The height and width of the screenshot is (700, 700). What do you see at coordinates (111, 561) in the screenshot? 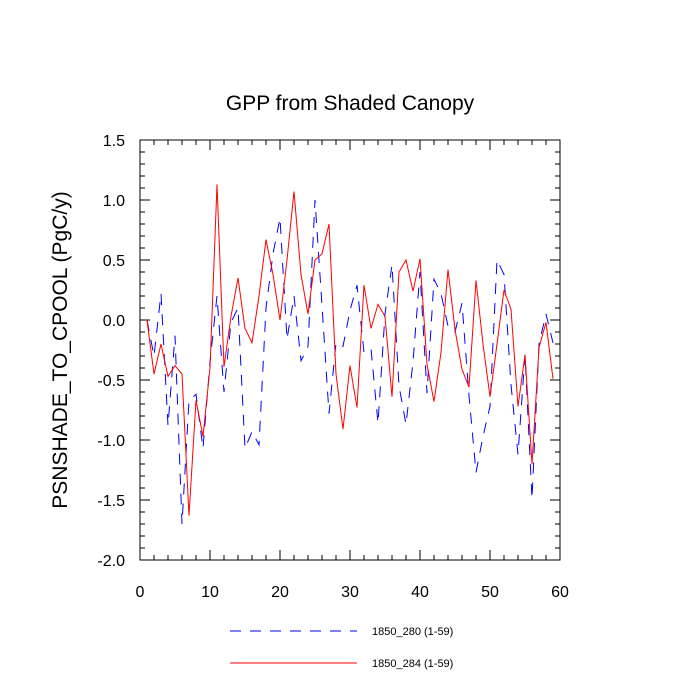
I see `y-tick-label: -2.0` at bounding box center [111, 561].